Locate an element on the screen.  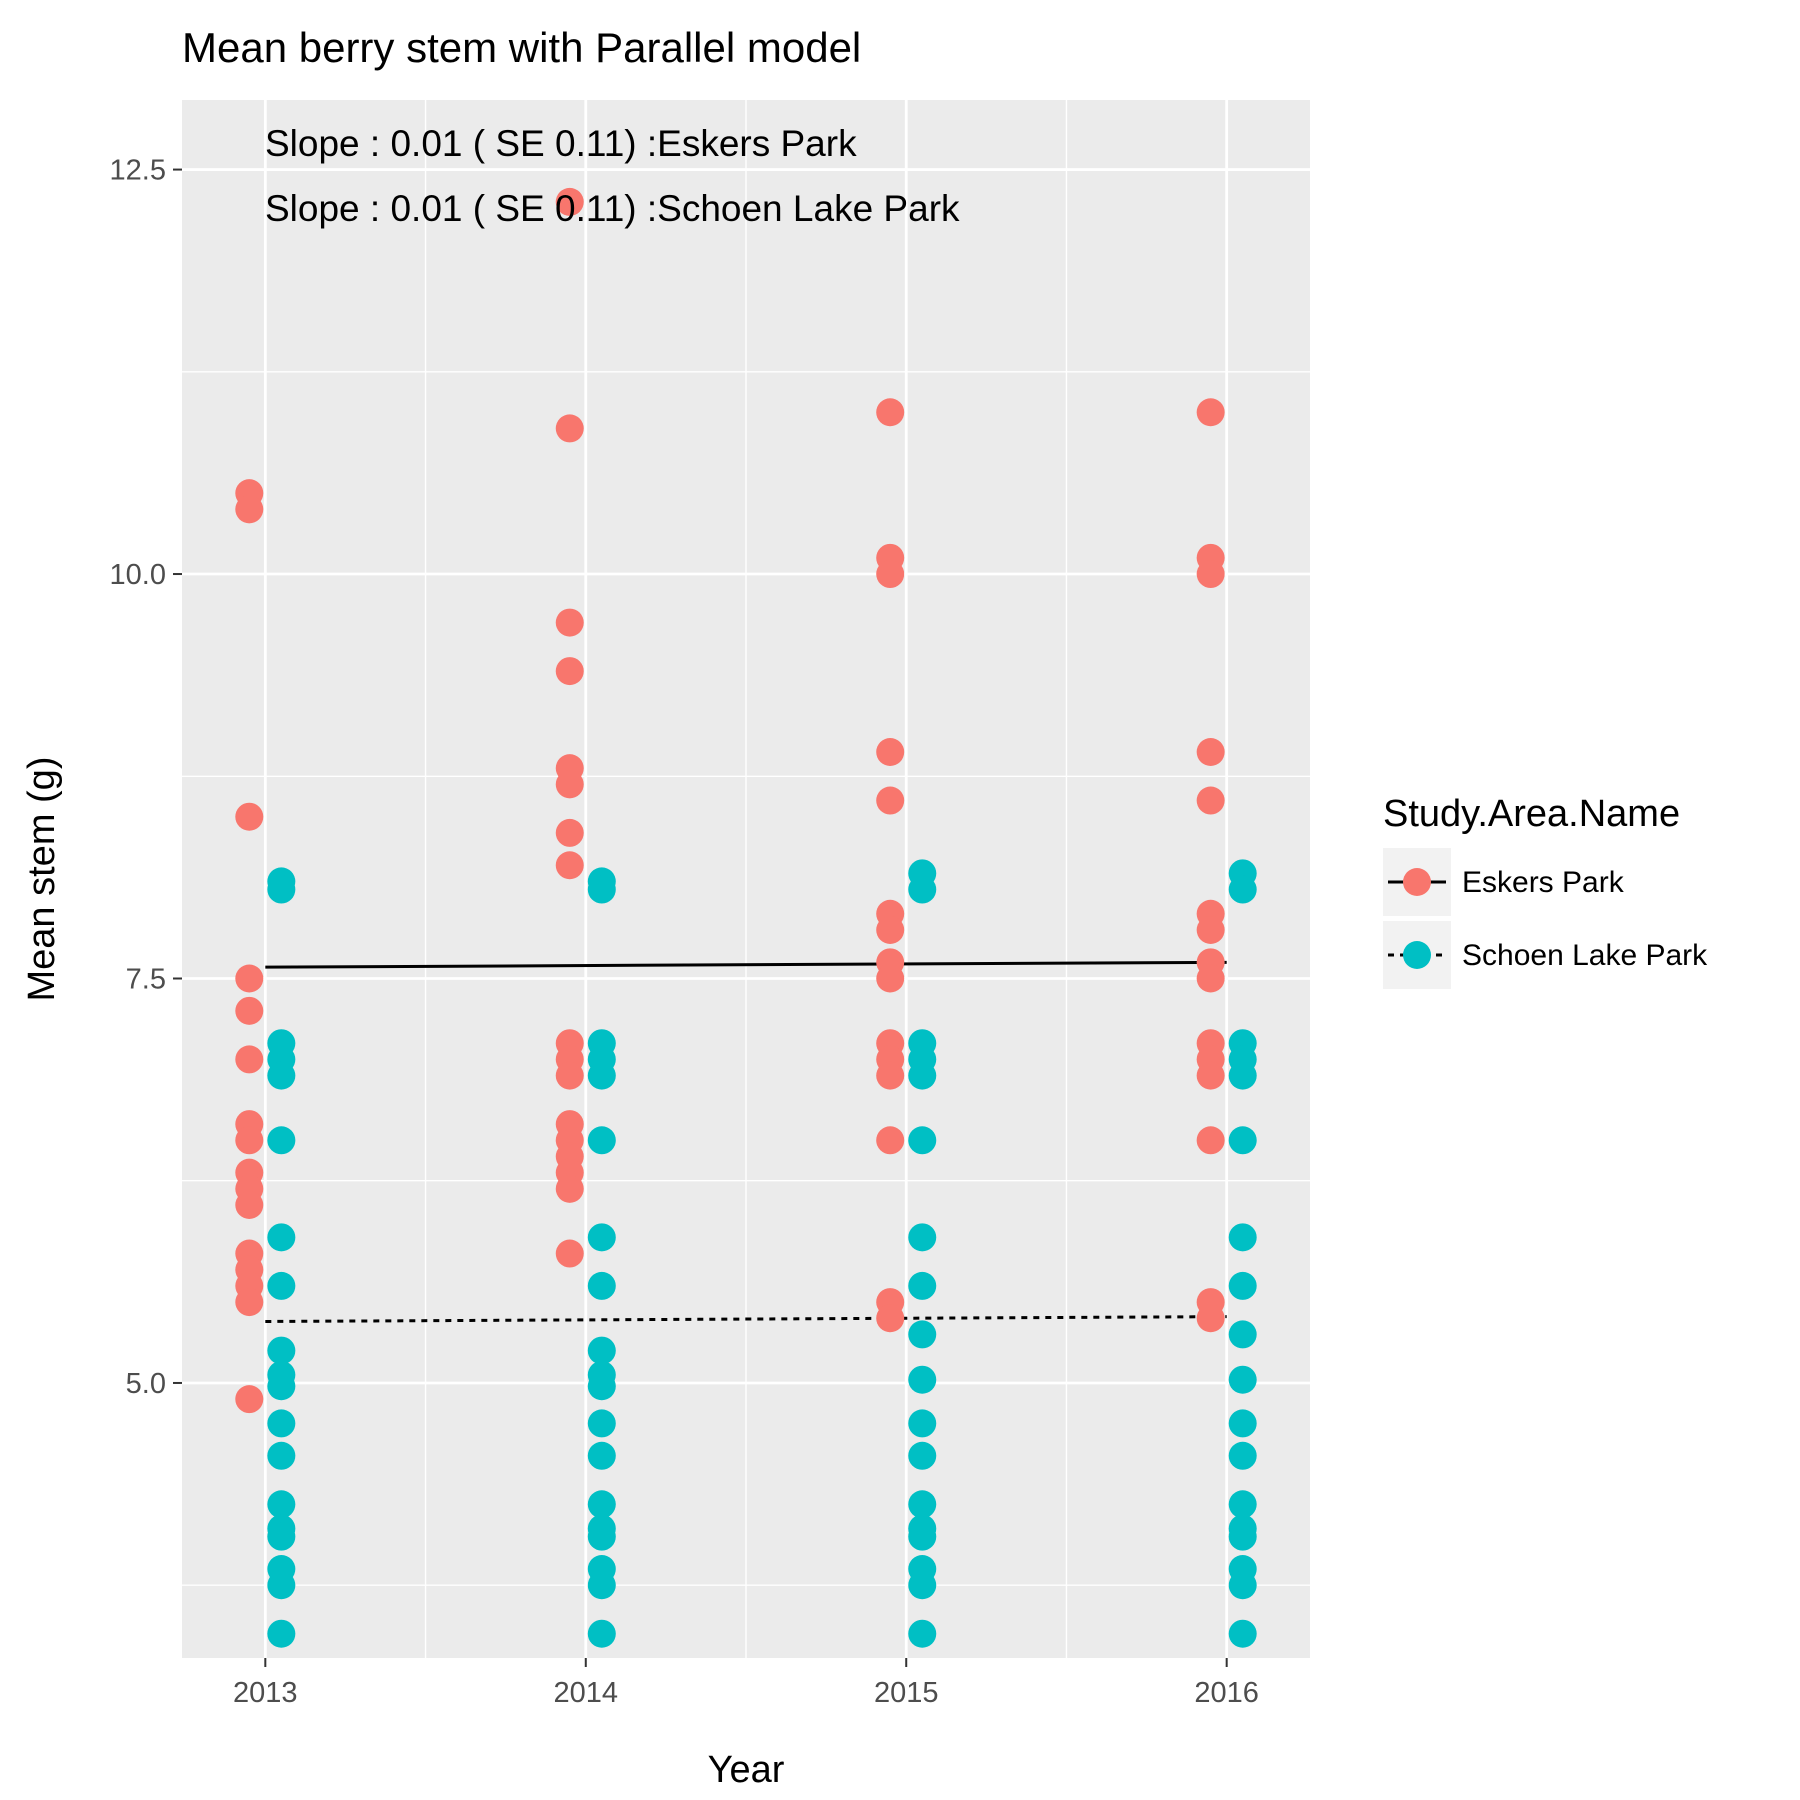
y-tick-label: 12.5 is located at coordinates (138, 171).